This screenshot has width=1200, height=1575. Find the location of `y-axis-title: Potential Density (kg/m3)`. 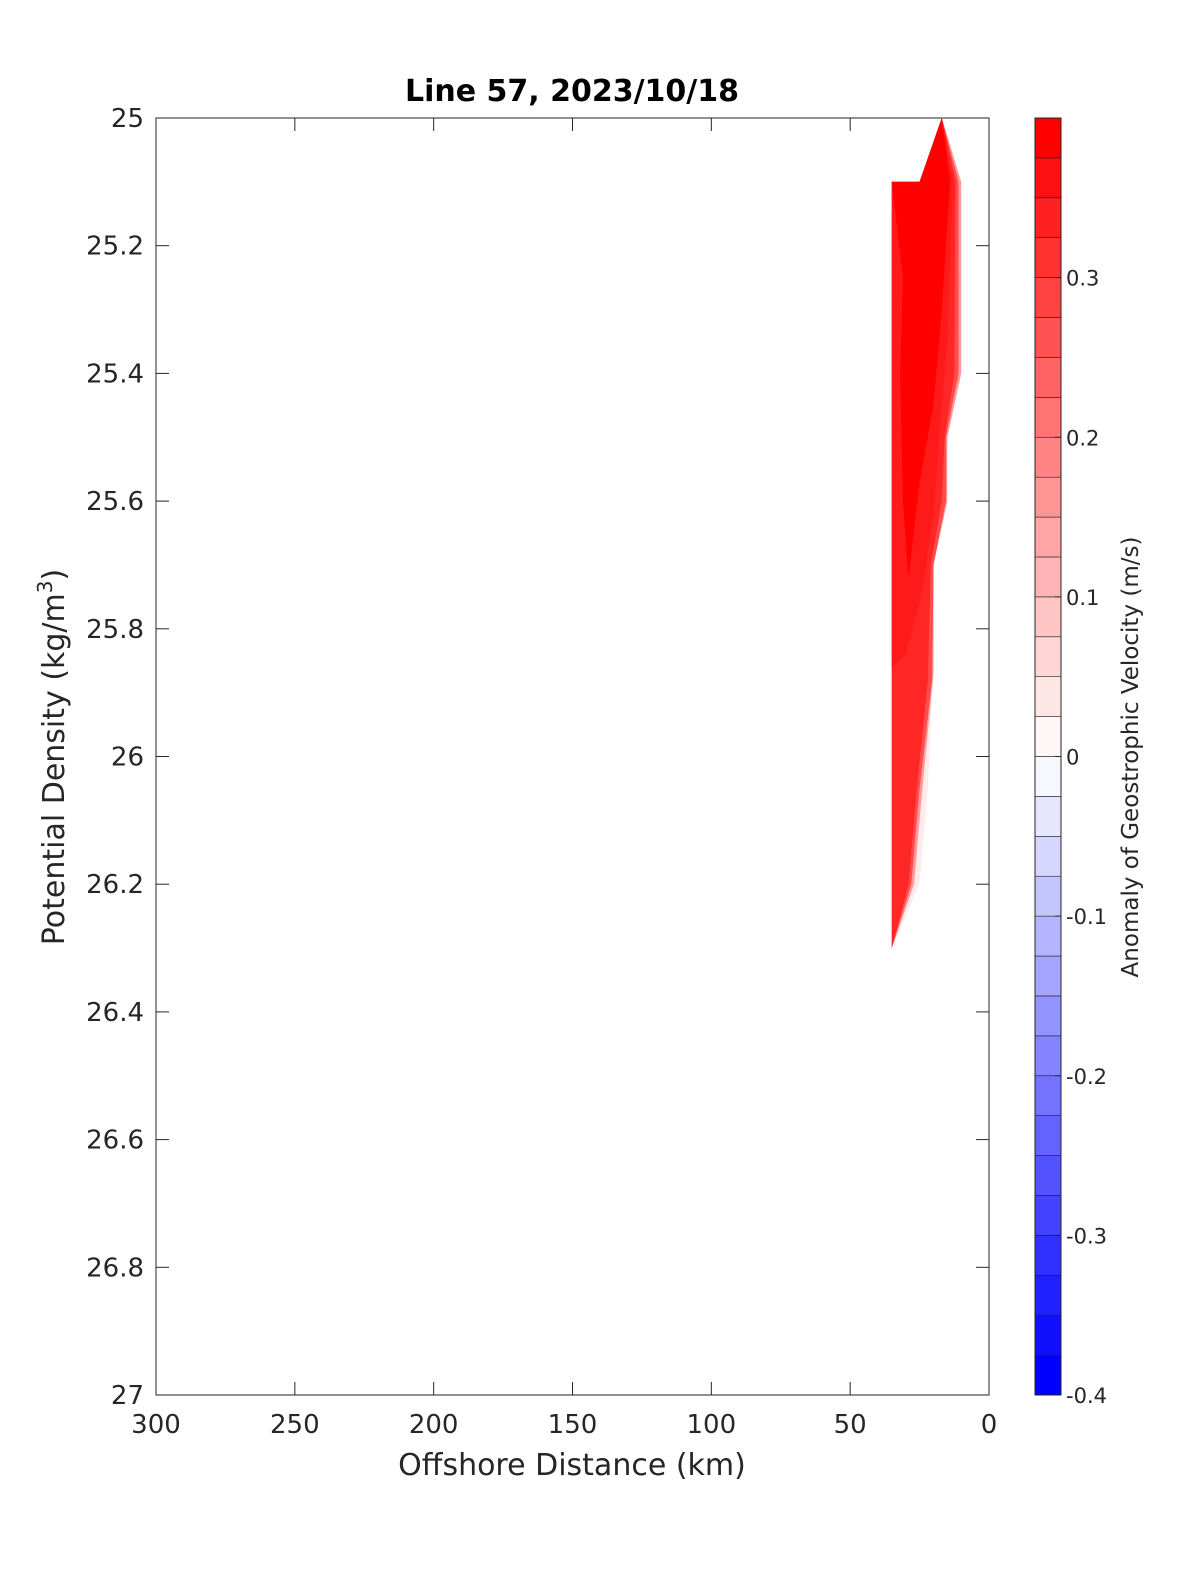

y-axis-title: Potential Density (kg/m3) is located at coordinates (52, 757).